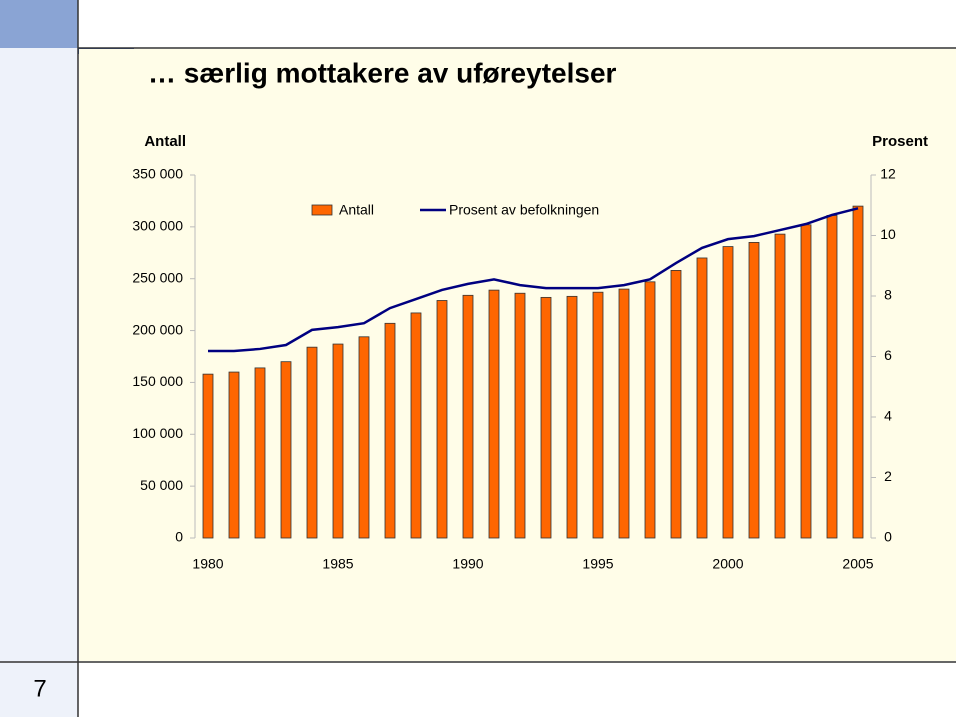 The height and width of the screenshot is (722, 960). What do you see at coordinates (888, 355) in the screenshot?
I see `y2-tick-label: 6` at bounding box center [888, 355].